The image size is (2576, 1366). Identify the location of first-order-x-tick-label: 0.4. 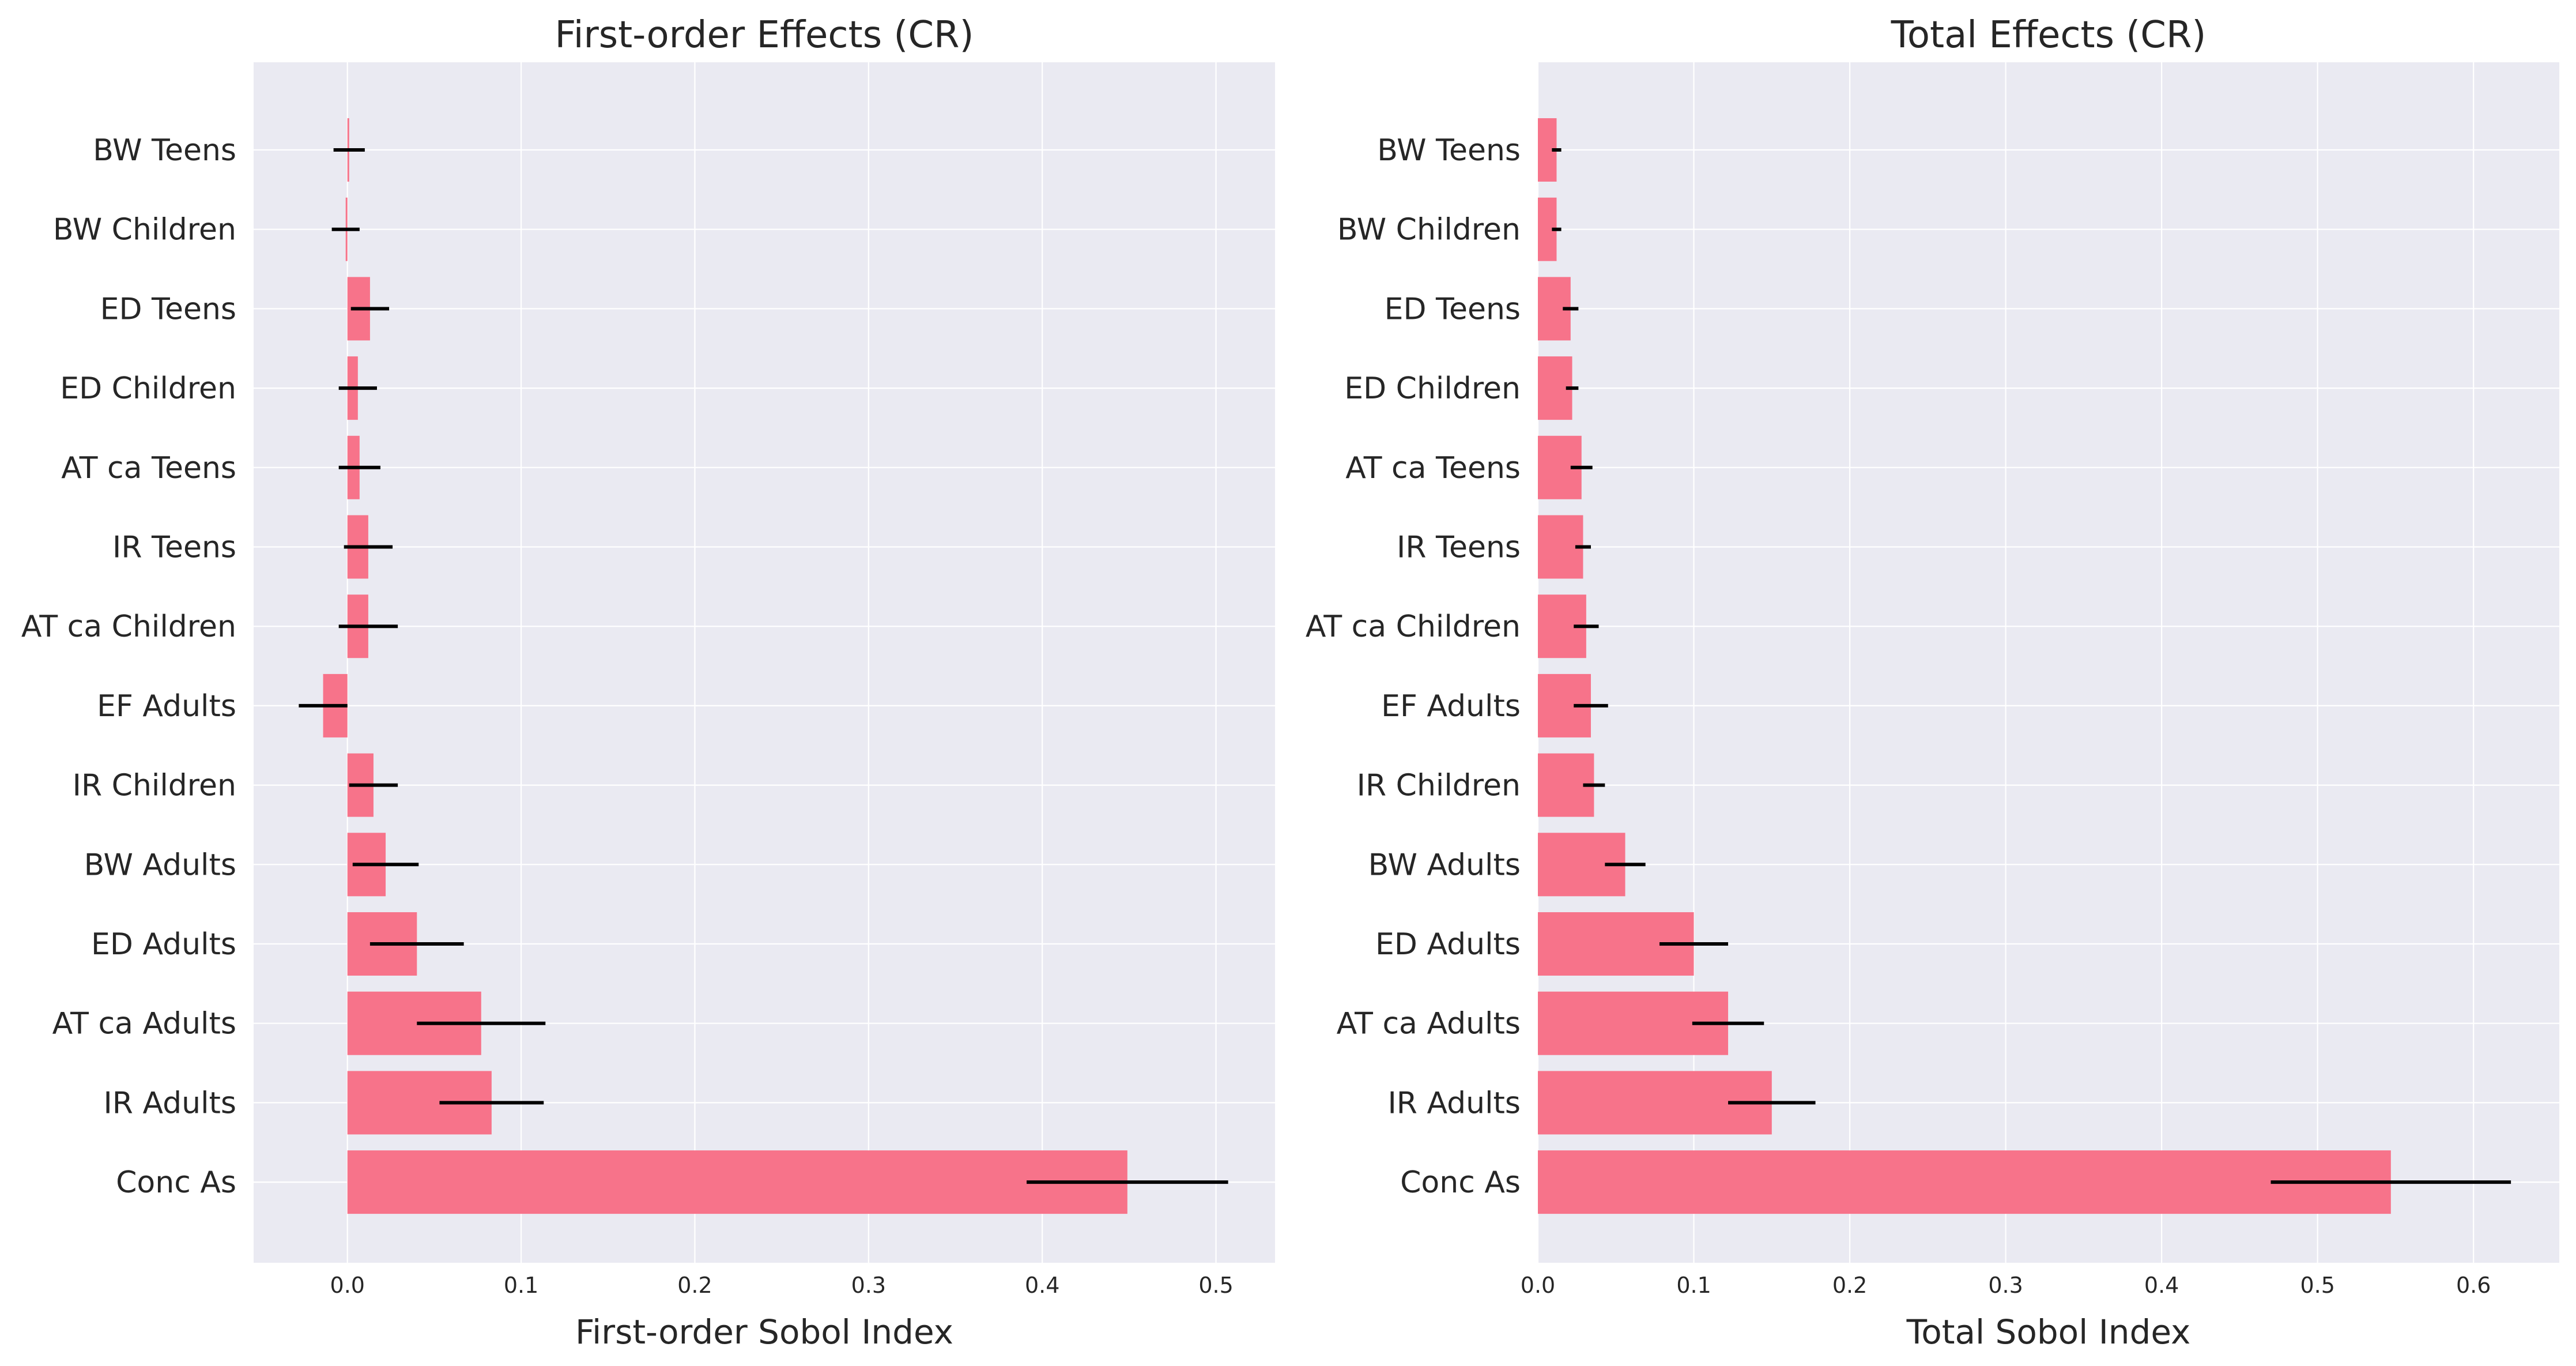
(1042, 1286).